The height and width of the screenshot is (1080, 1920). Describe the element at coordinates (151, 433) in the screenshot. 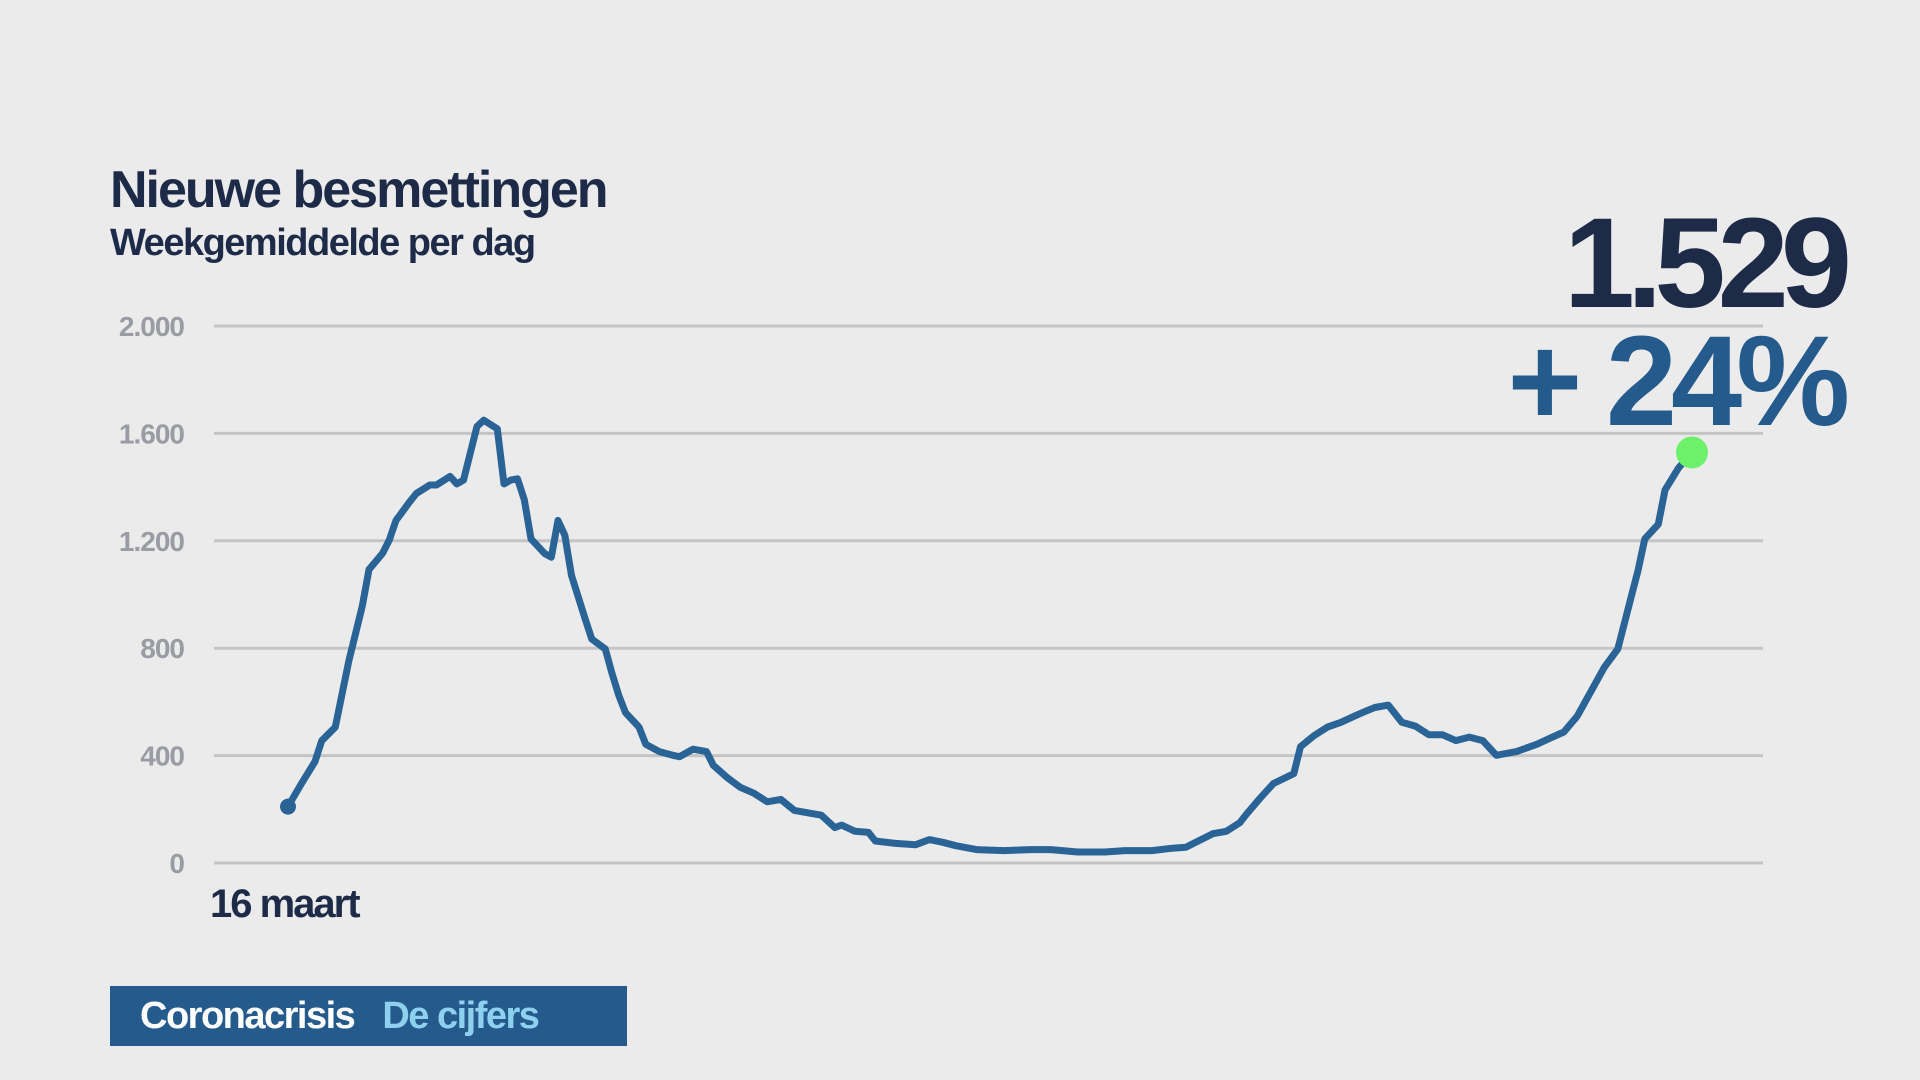

I see `y-tick-label: 1.600` at that location.